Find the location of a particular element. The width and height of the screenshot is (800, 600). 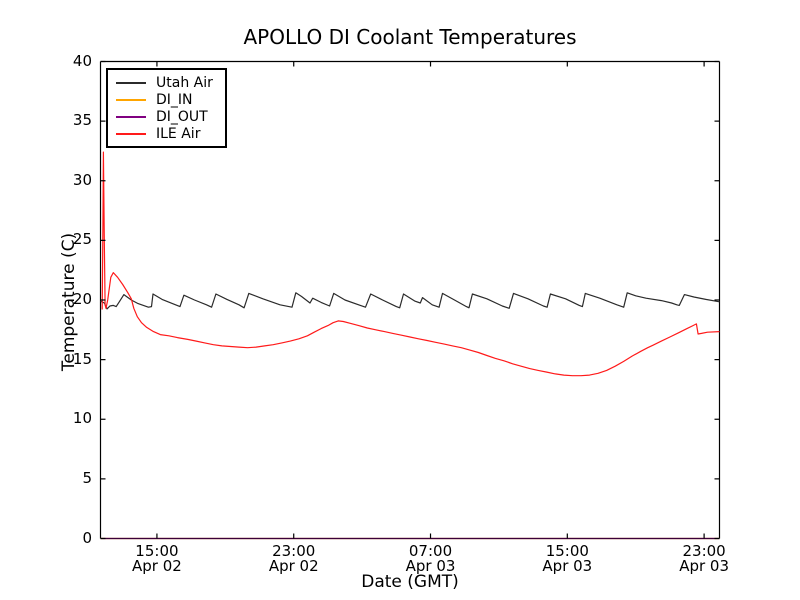

y-tick-label: 0 is located at coordinates (87, 537).